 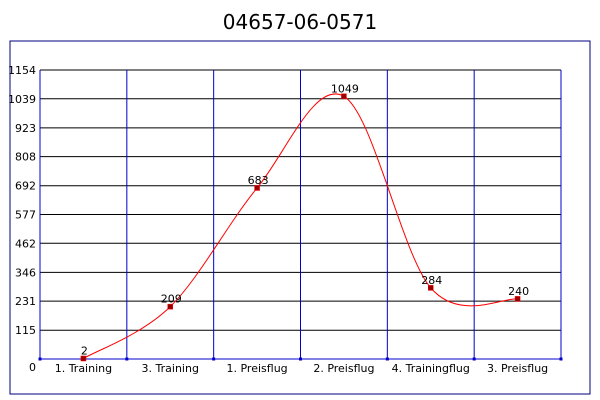 What do you see at coordinates (25, 157) in the screenshot?
I see `y-tick-label: 808` at bounding box center [25, 157].